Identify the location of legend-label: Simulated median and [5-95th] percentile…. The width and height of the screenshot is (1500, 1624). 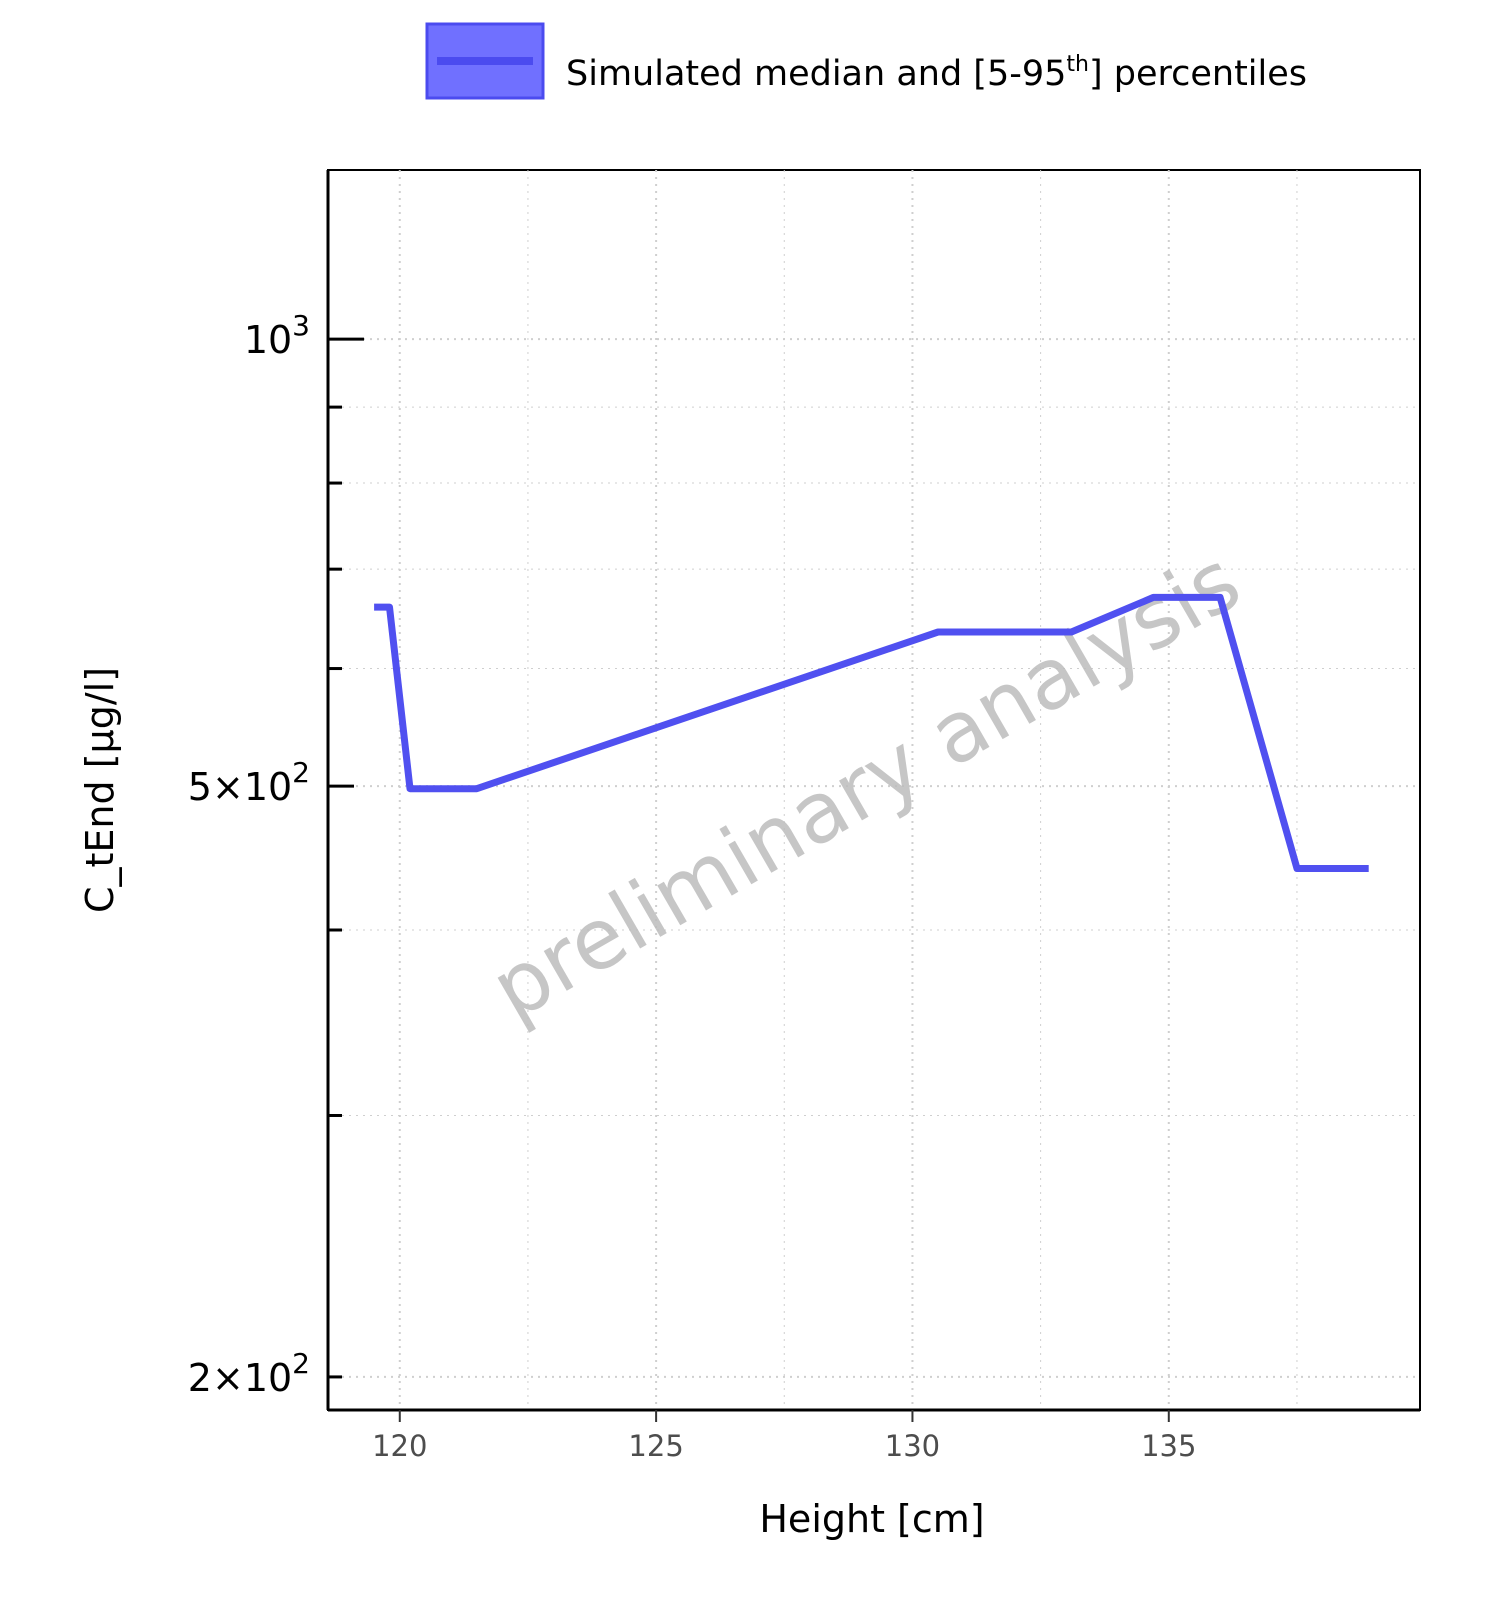
(936, 73).